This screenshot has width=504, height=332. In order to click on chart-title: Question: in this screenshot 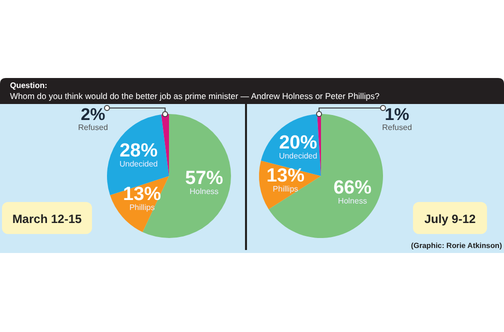, I will do `click(29, 85)`.